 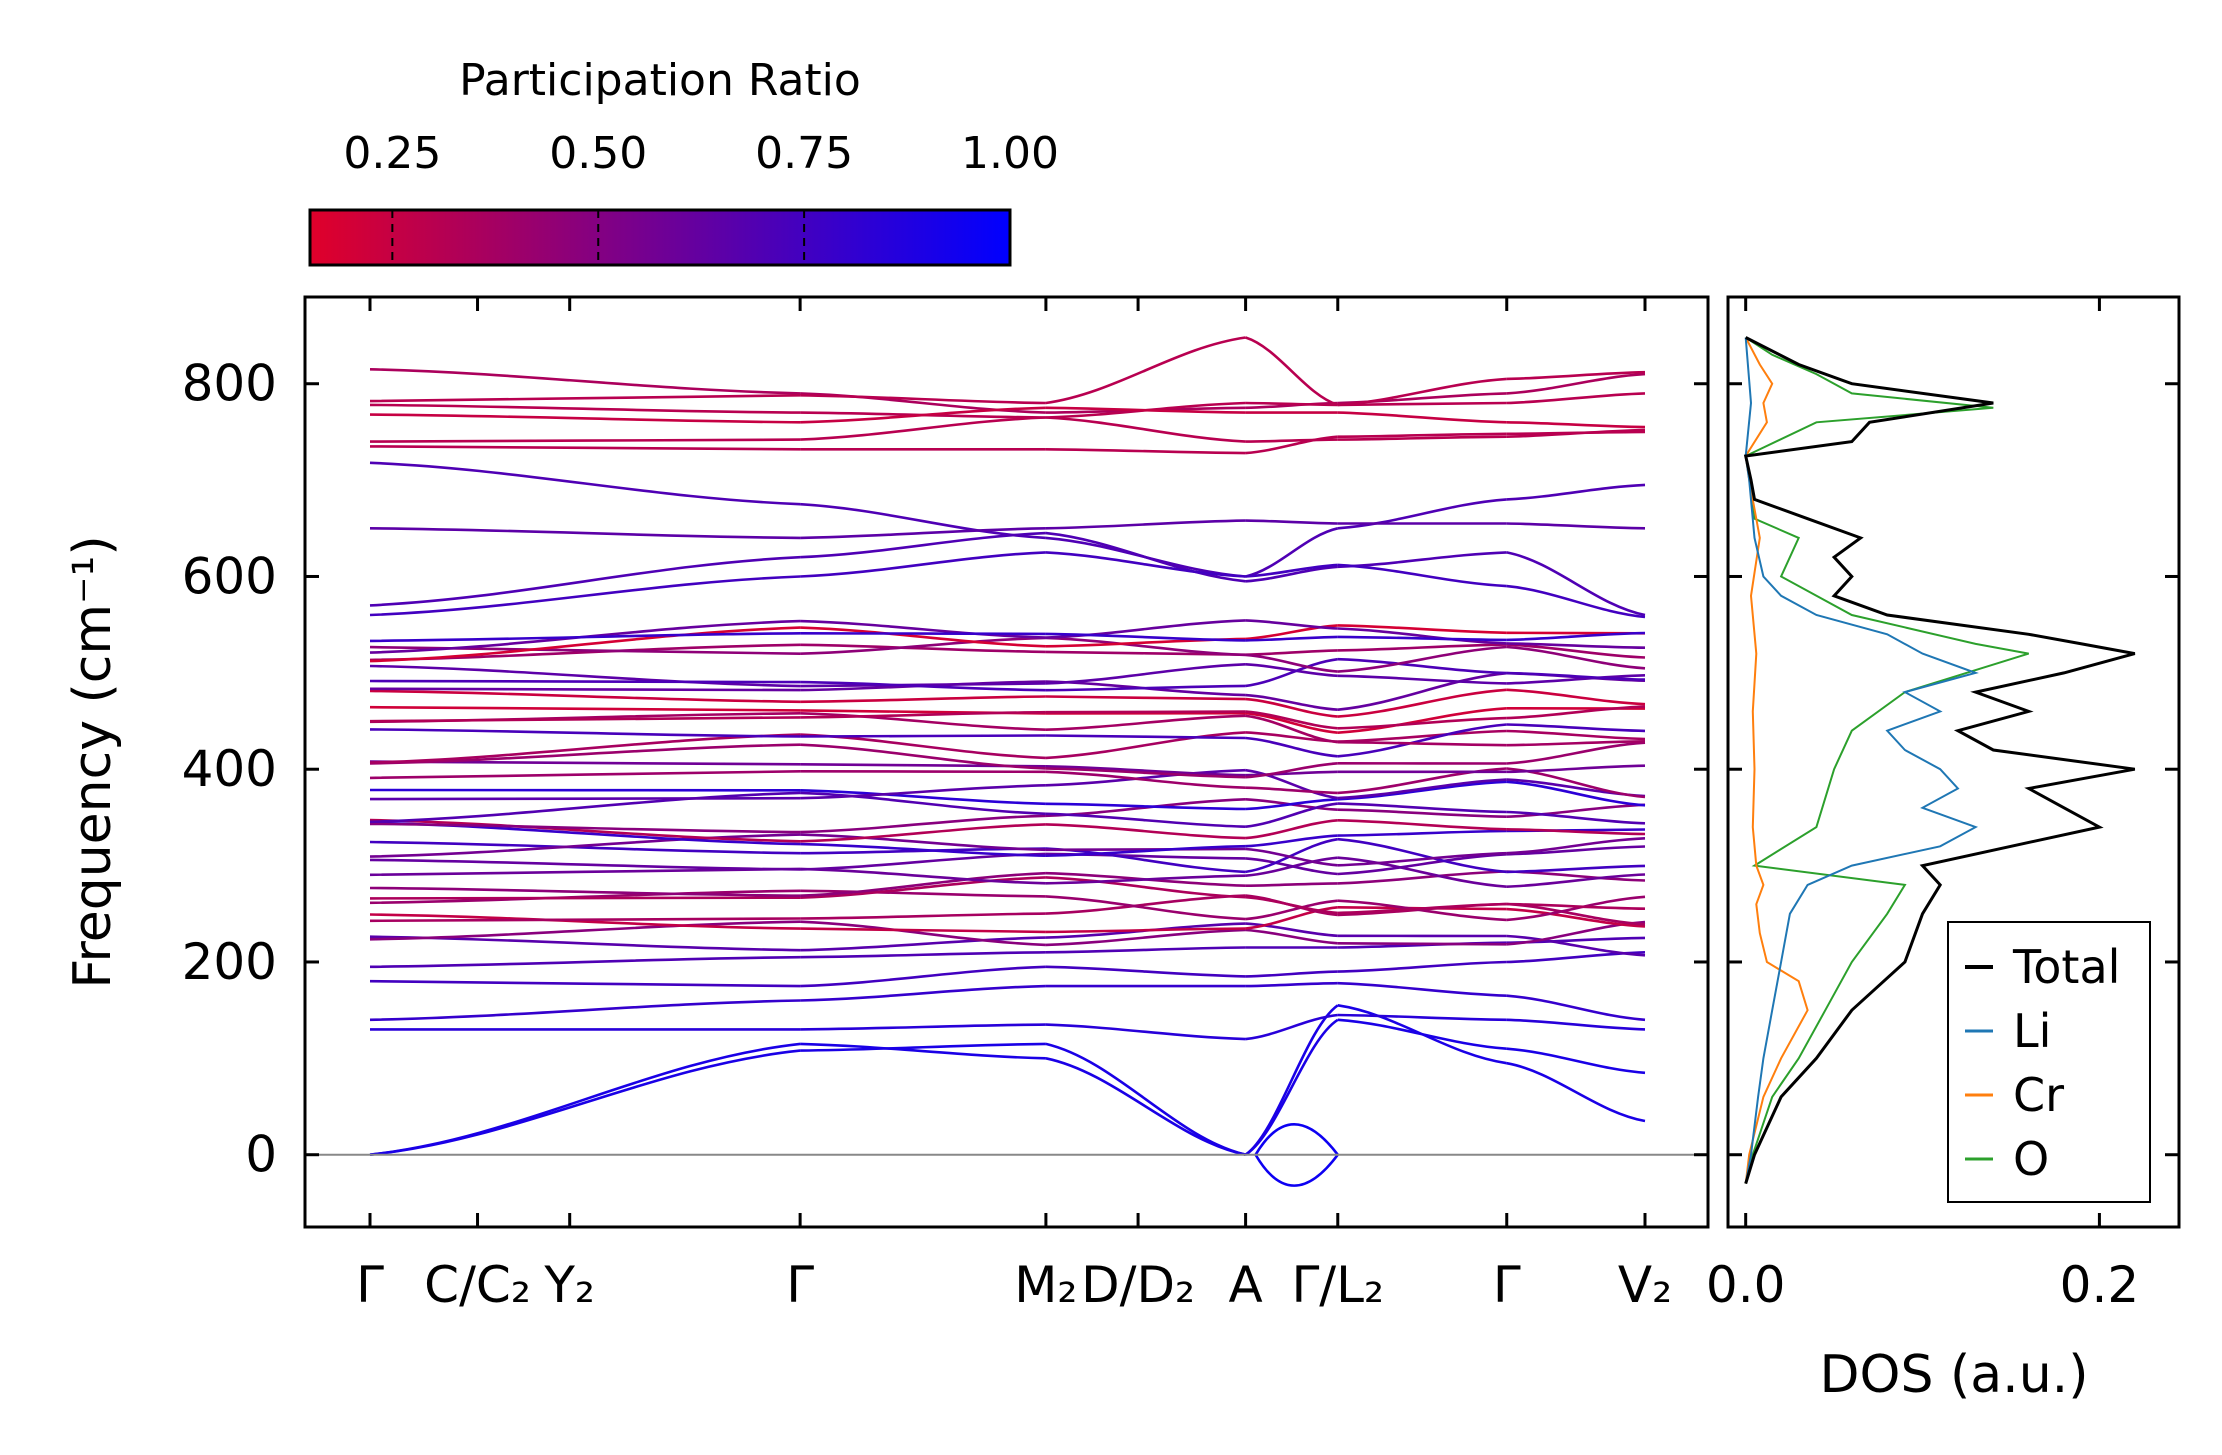 What do you see at coordinates (229, 384) in the screenshot?
I see `y-tick-label: 800` at bounding box center [229, 384].